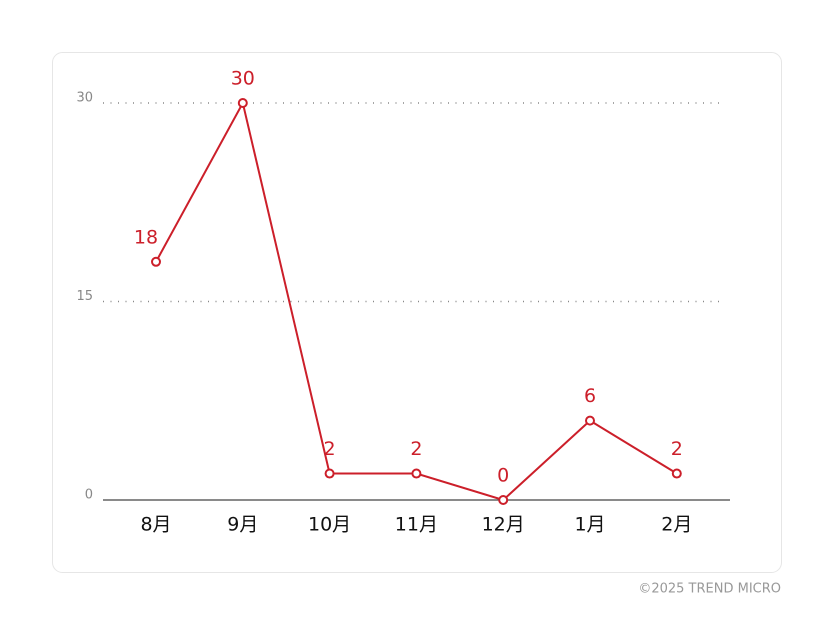  Describe the element at coordinates (589, 525) in the screenshot. I see `x-tick-label: 1月` at that location.